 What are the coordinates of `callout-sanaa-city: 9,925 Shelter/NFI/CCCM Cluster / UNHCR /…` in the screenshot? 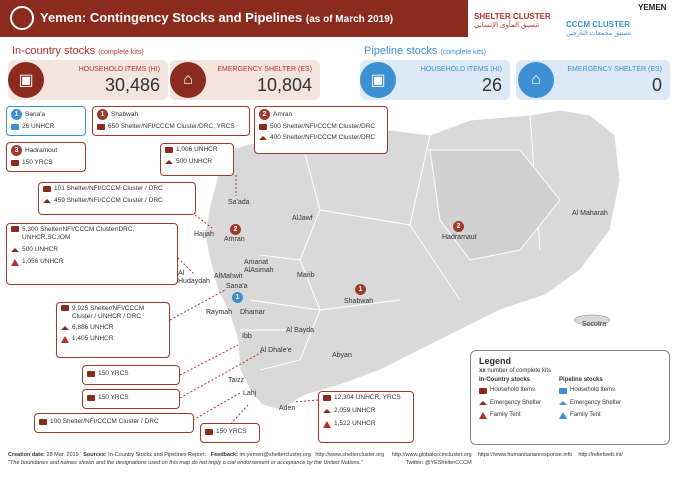 It's located at (113, 330).